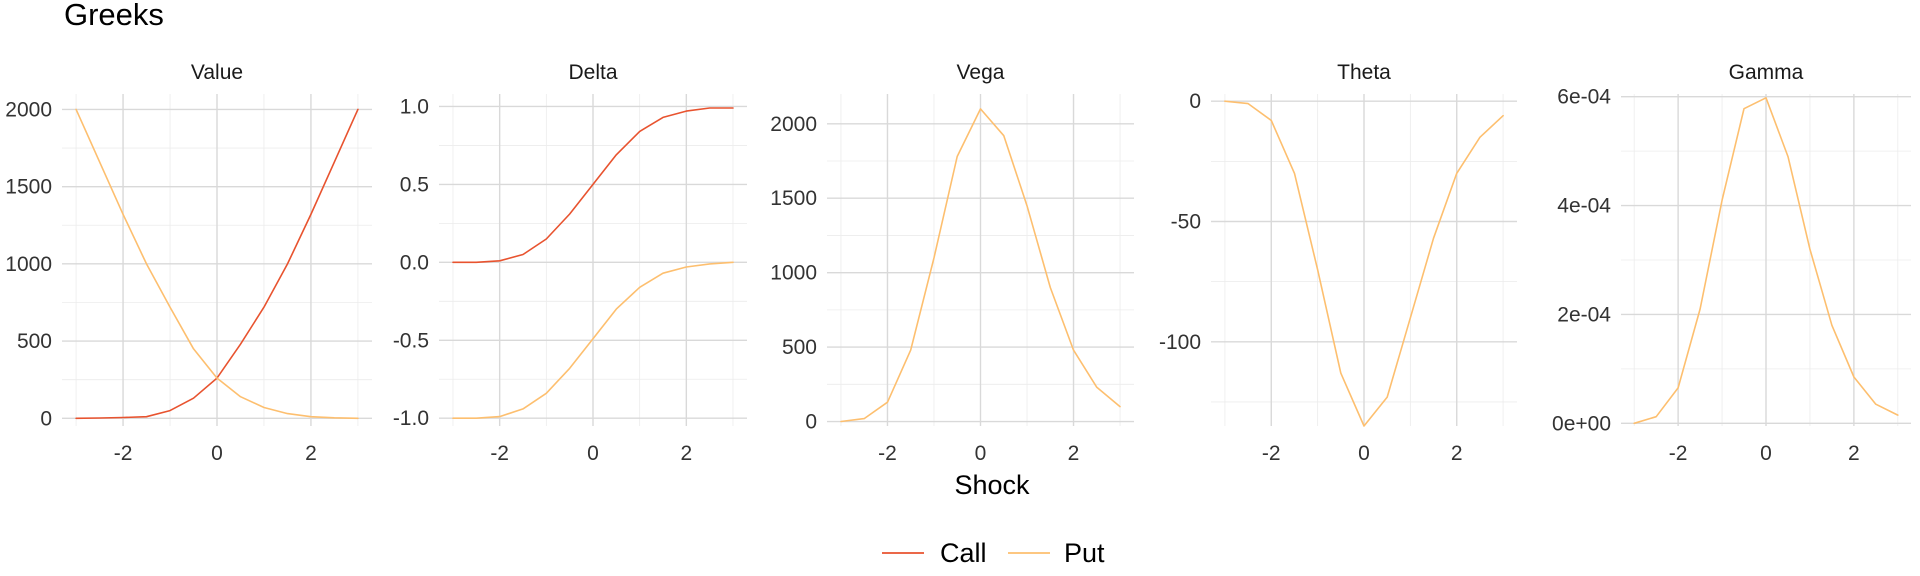 The height and width of the screenshot is (576, 1920). I want to click on y-tick-label: 1.0, so click(414, 106).